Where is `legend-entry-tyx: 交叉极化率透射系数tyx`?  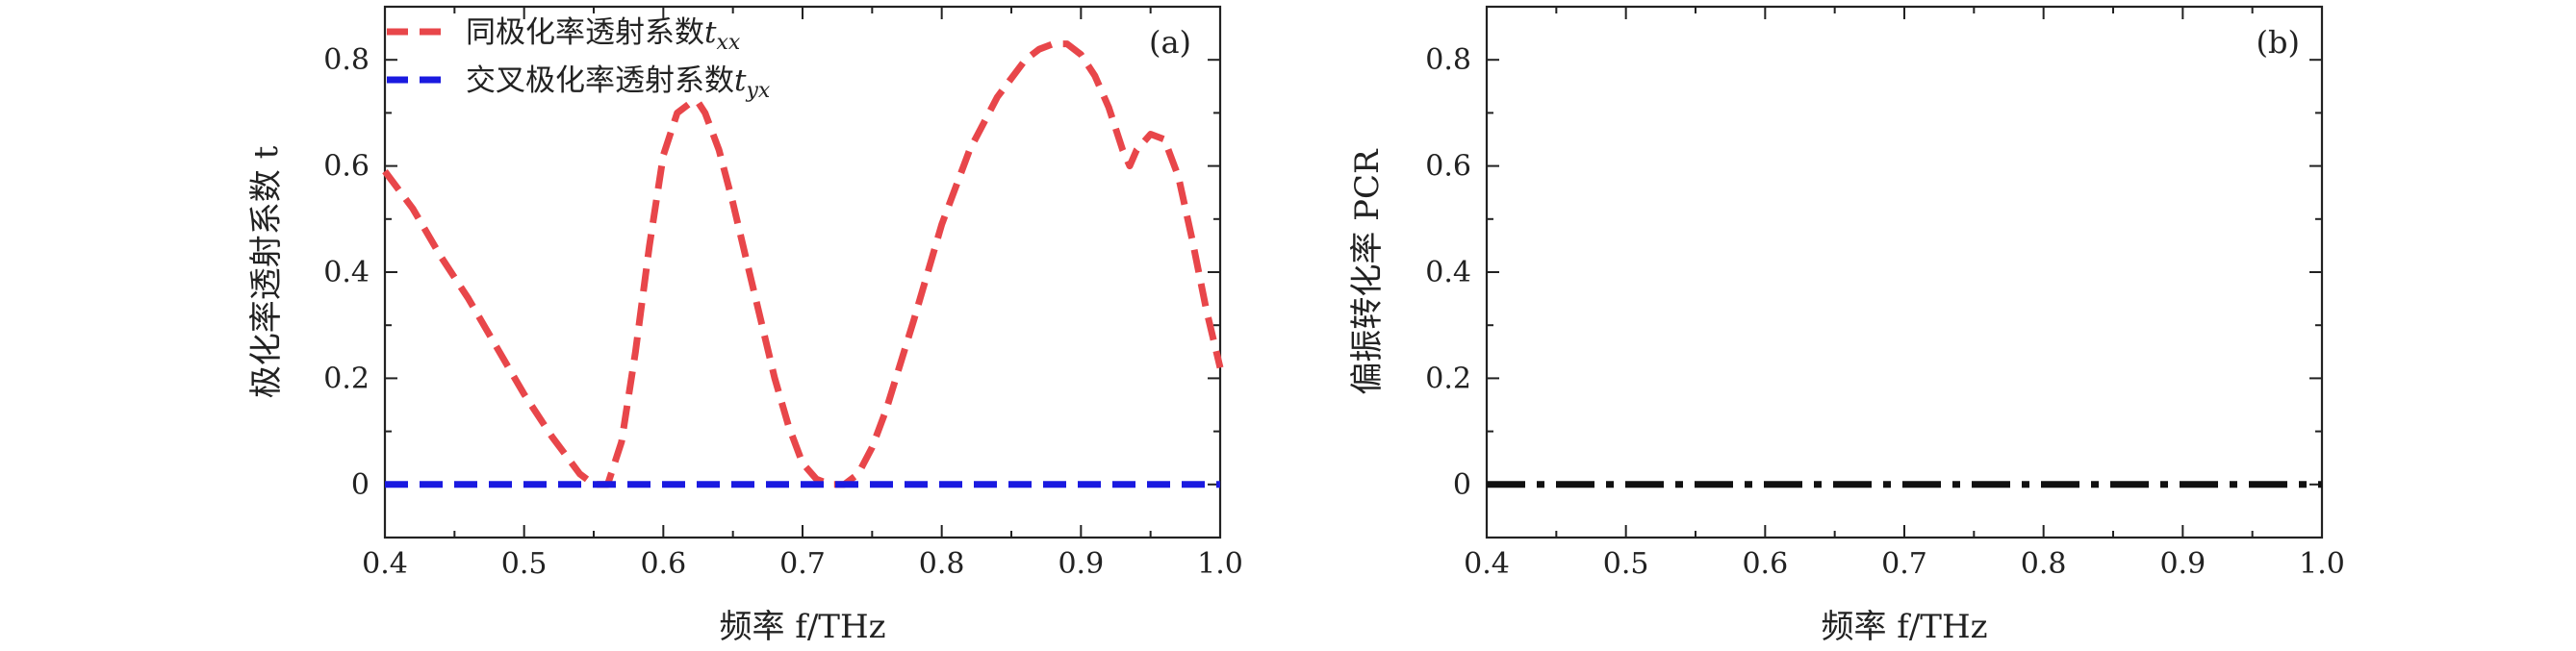 legend-entry-tyx: 交叉极化率透射系数tyx is located at coordinates (618, 83).